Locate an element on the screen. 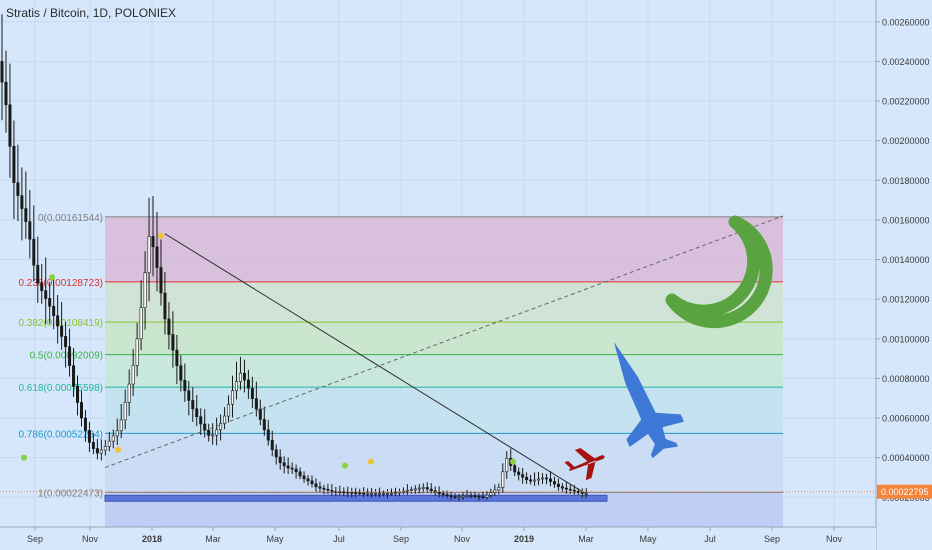  y-tick-label: 0.00080000 is located at coordinates (906, 379).